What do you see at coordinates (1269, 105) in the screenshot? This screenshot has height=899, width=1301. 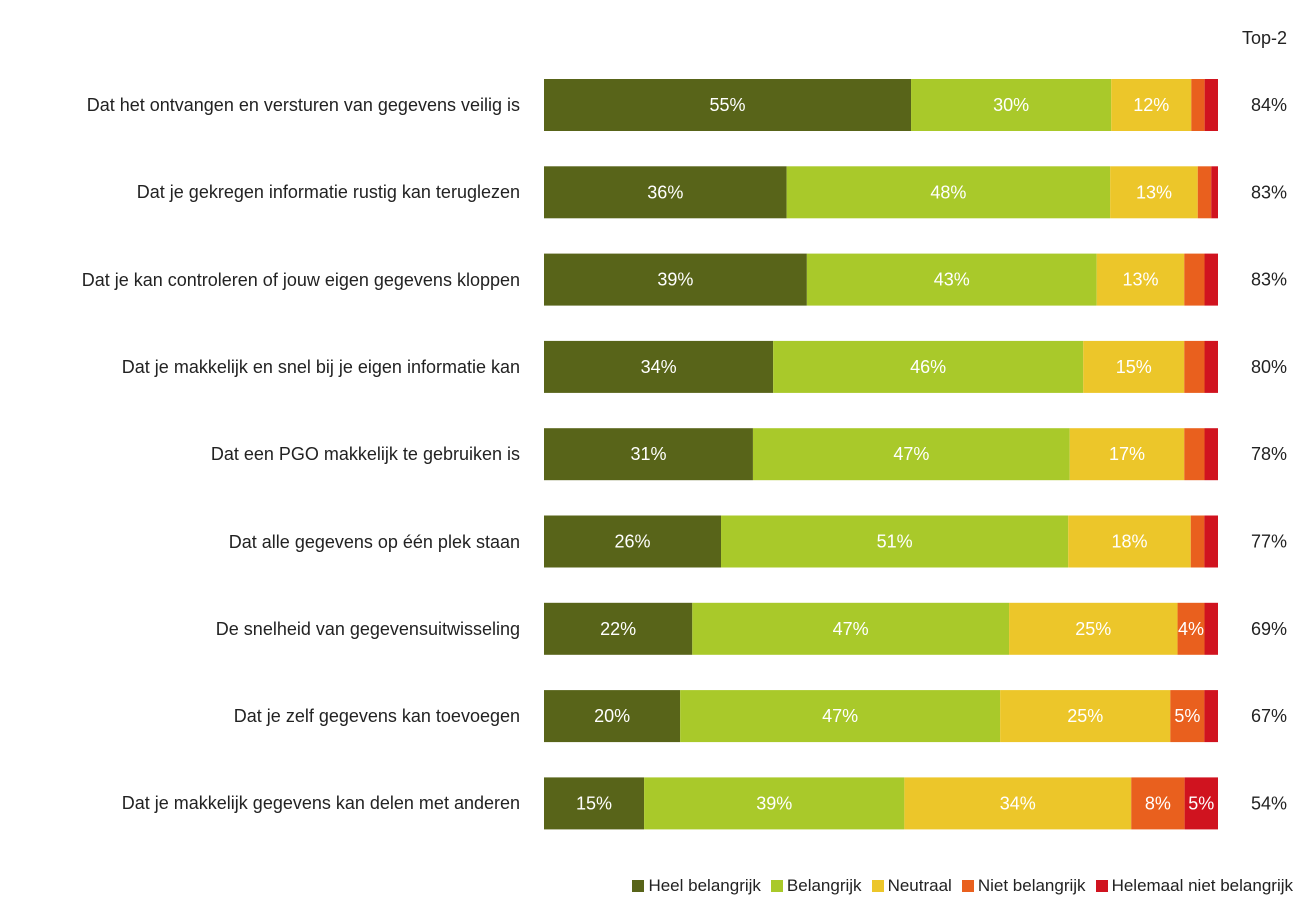 I see `top2-value: 84%` at bounding box center [1269, 105].